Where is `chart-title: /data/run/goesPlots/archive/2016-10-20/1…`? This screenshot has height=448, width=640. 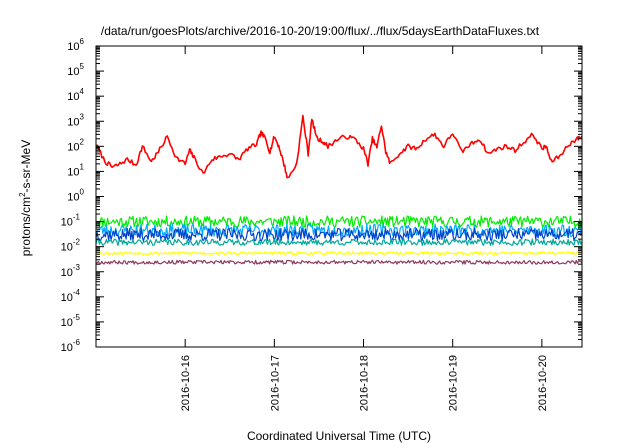 chart-title: /data/run/goesPlots/archive/2016-10-20/1… is located at coordinates (320, 31).